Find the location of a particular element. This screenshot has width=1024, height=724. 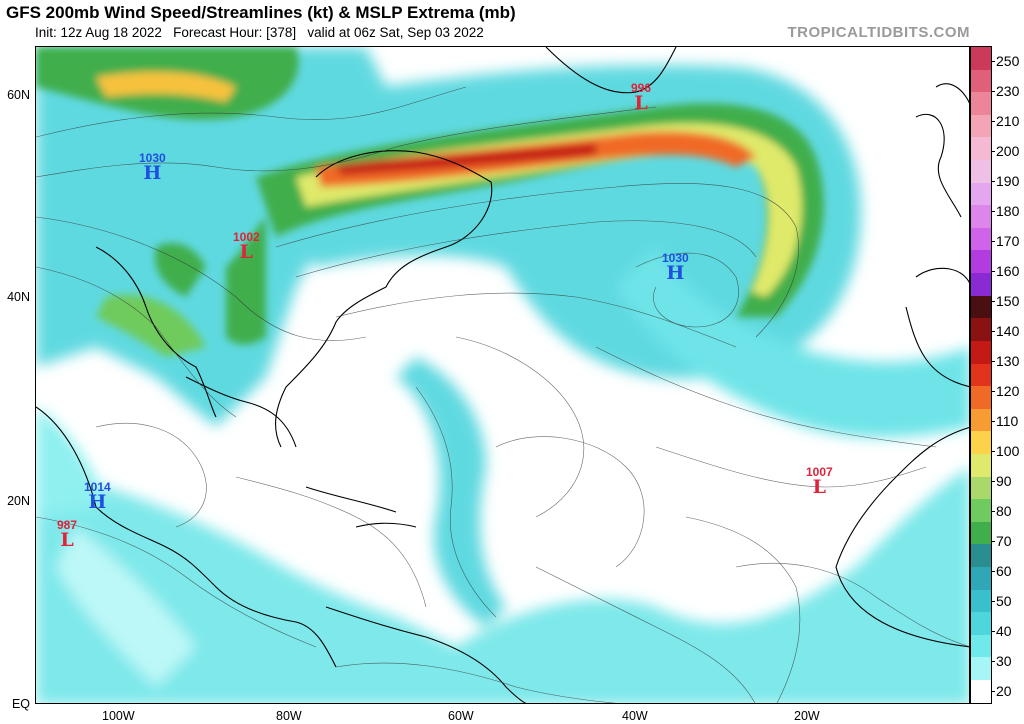

pressure-center-low-1: 1002 L is located at coordinates (246, 246).